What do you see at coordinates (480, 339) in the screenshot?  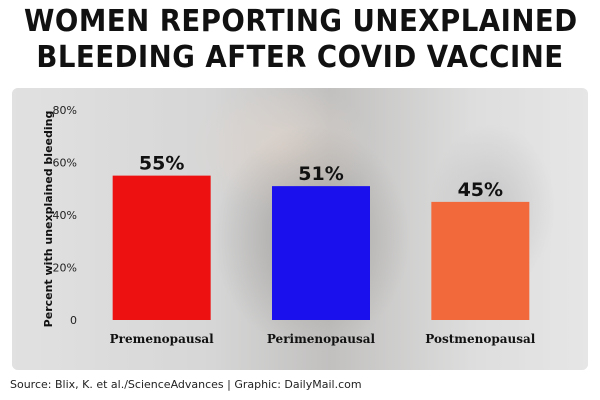 I see `x-tick-label: Postmenopausal` at bounding box center [480, 339].